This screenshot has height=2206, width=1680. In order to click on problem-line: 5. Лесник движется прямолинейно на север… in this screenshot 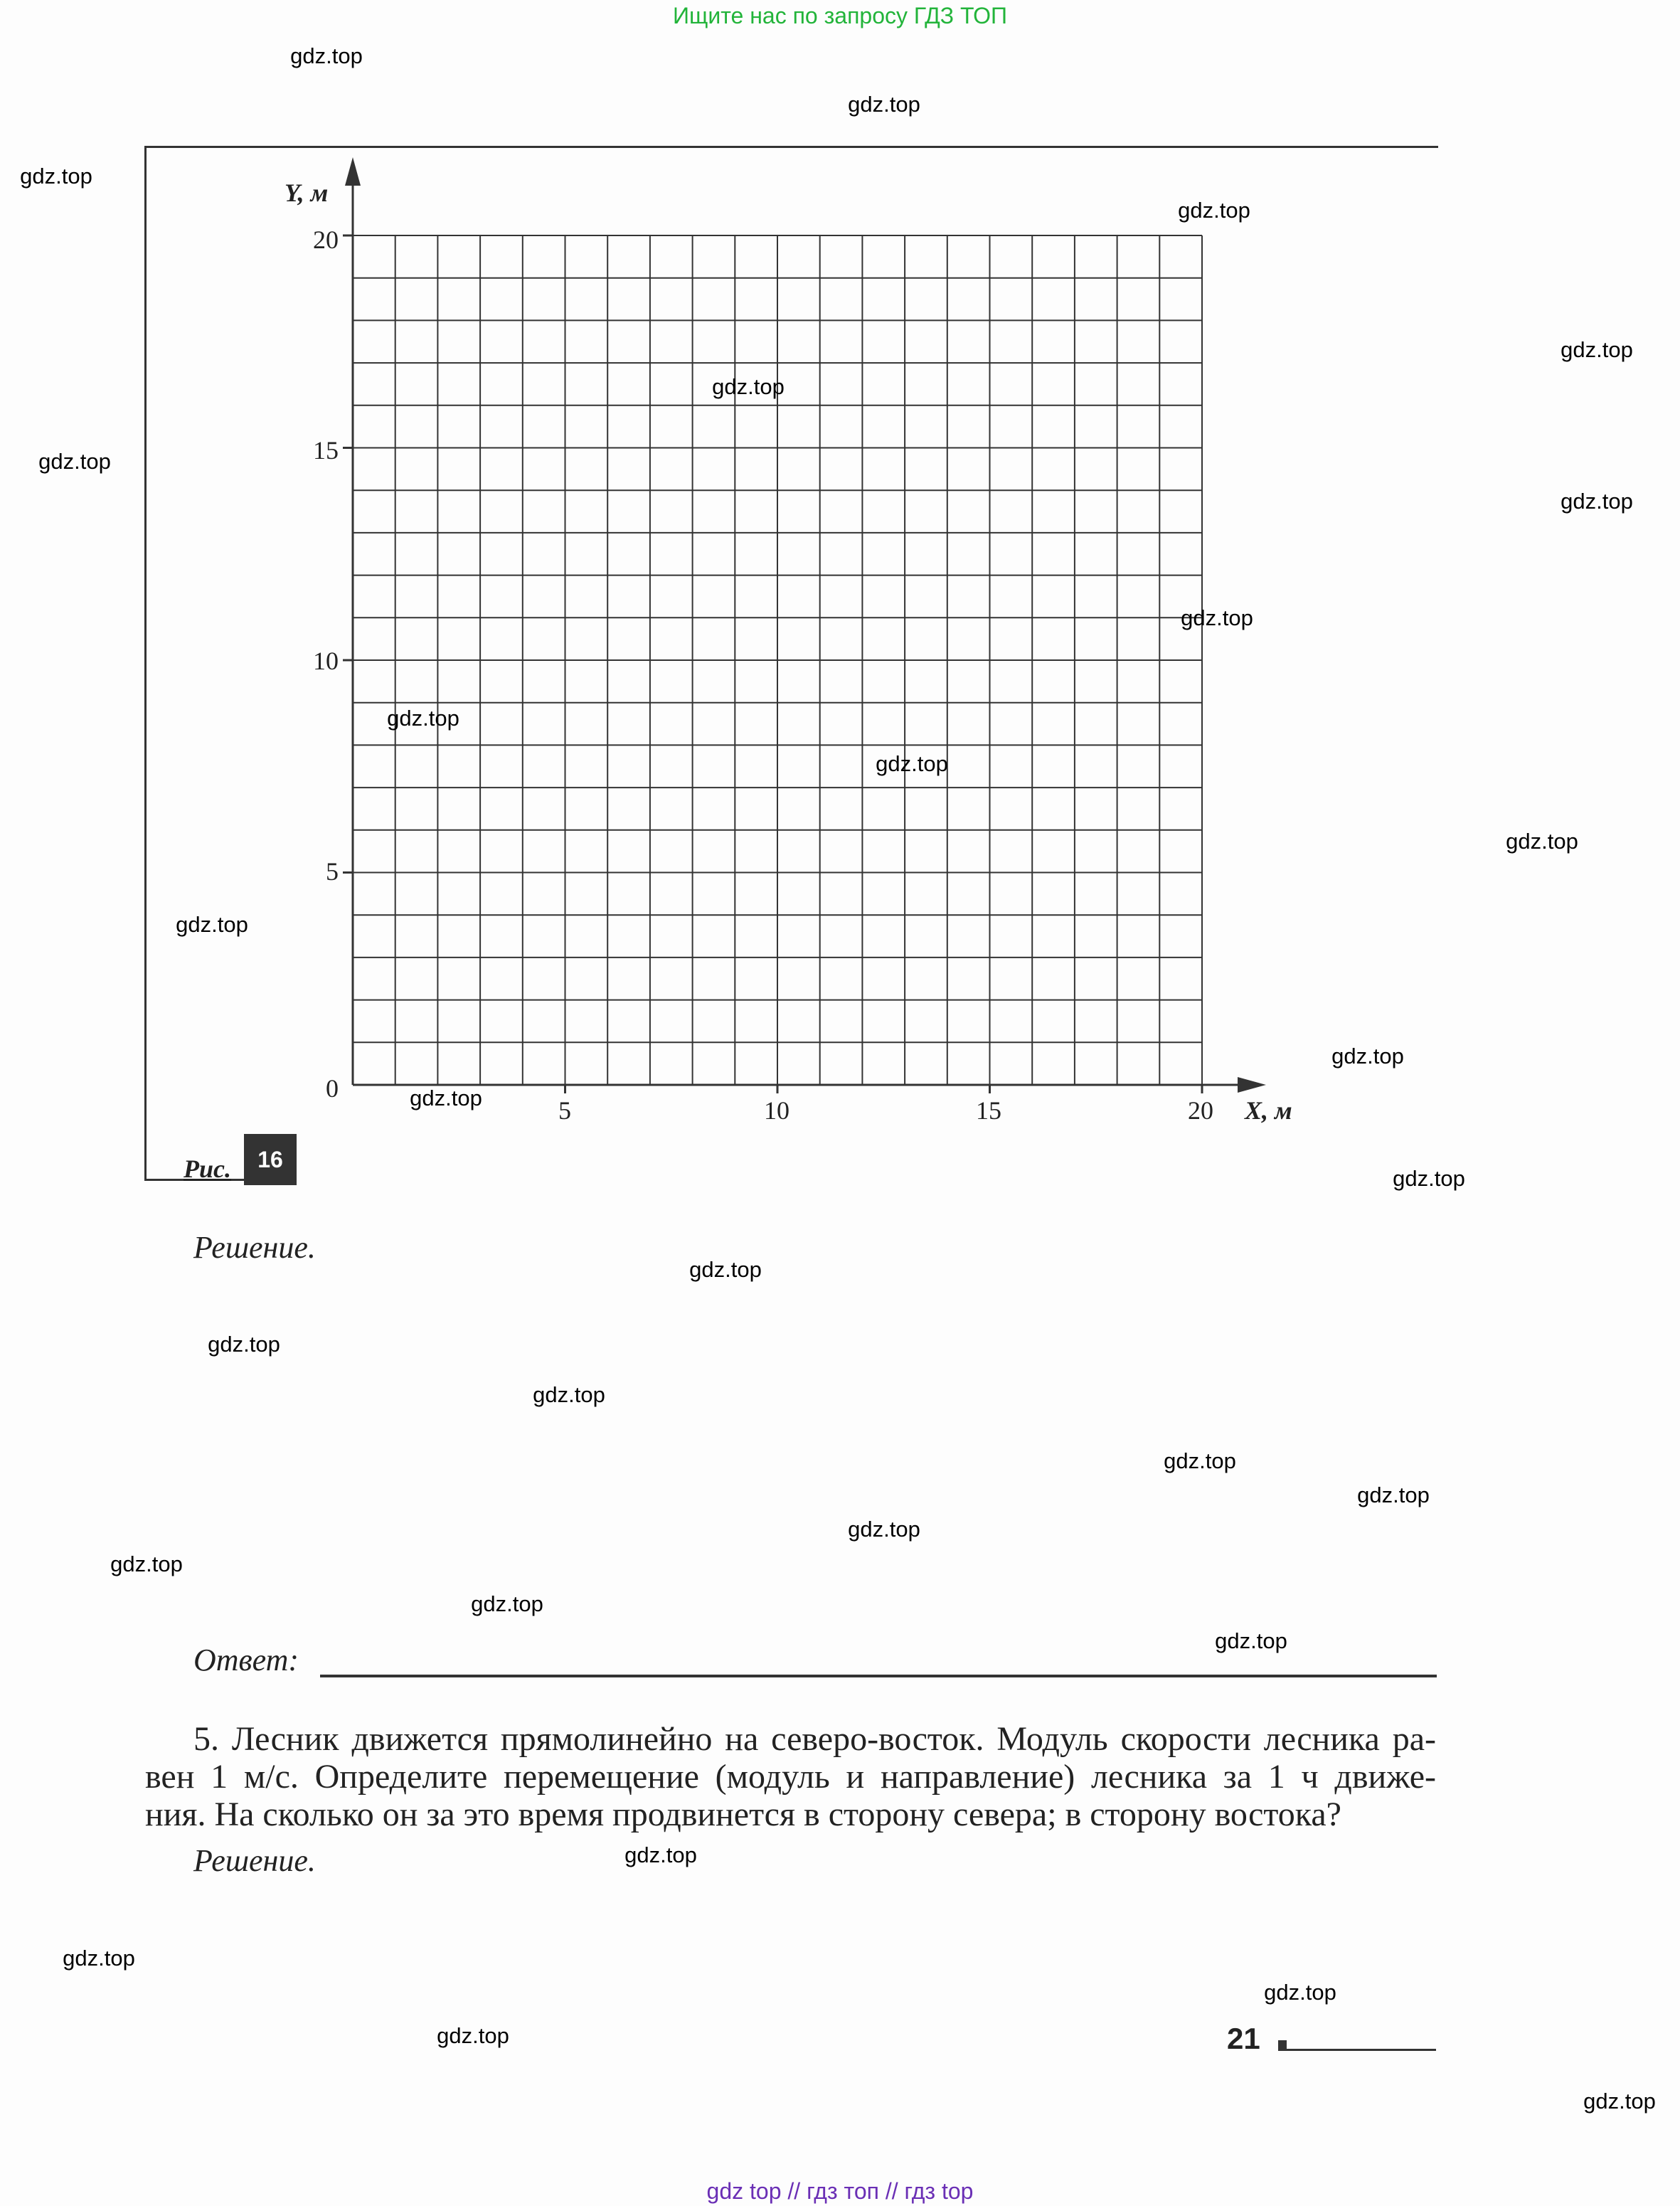, I will do `click(814, 1739)`.